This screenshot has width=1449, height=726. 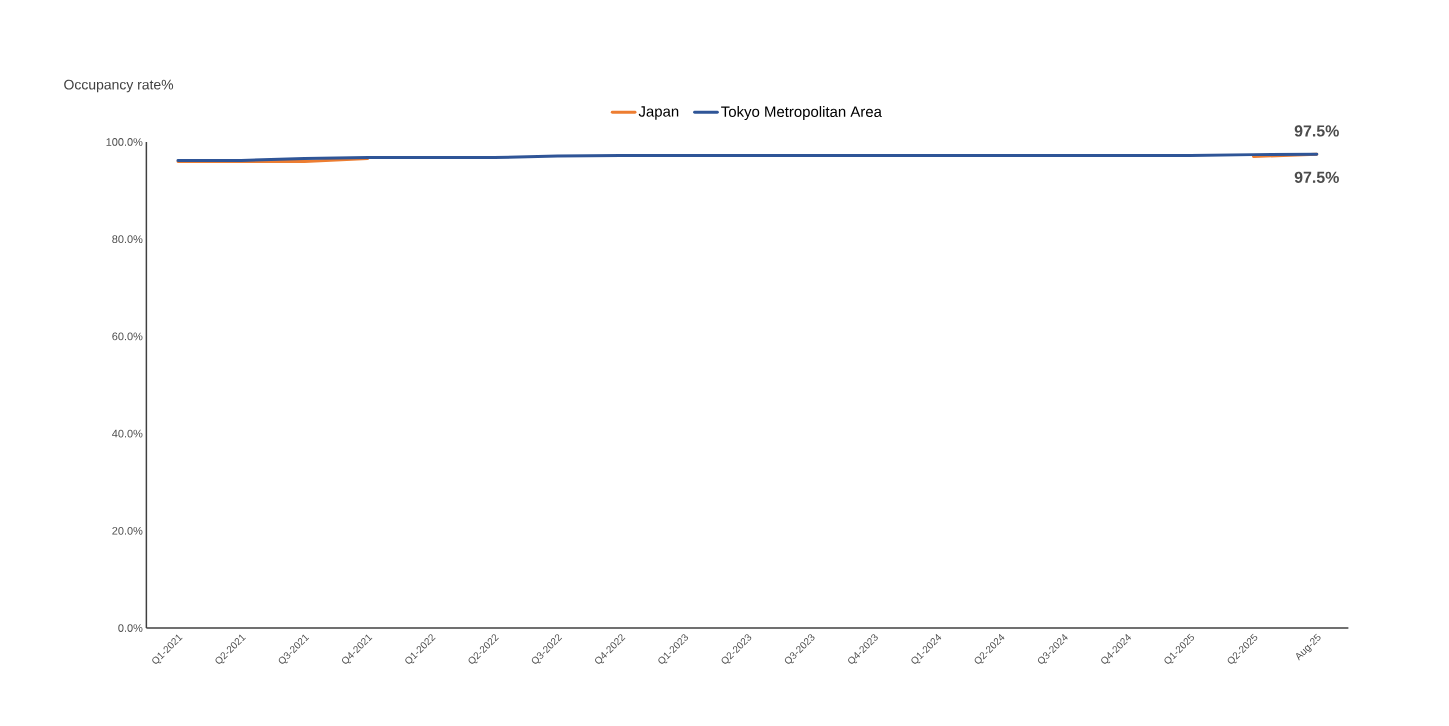 I want to click on legend-label: Tokyo Metropolitan Area, so click(x=801, y=113).